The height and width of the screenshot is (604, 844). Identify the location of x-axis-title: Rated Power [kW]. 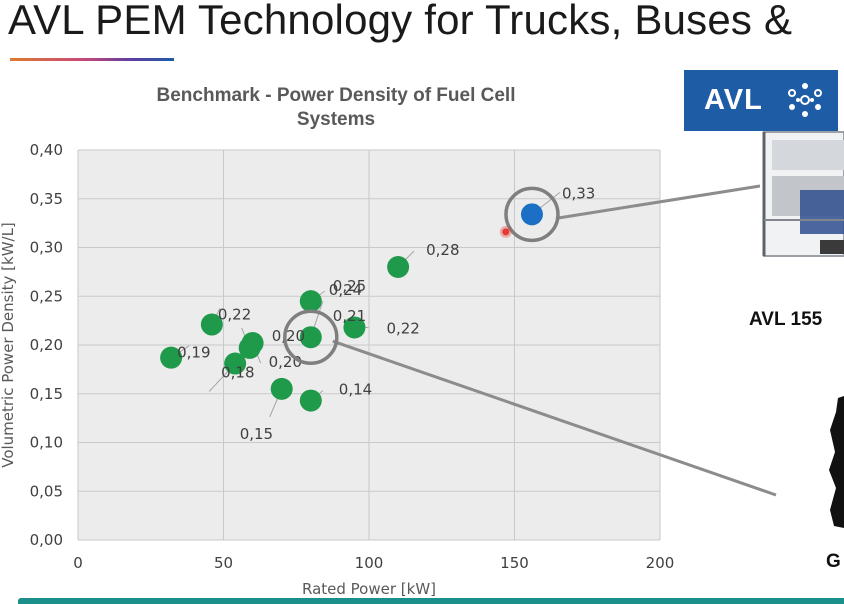
(369, 589).